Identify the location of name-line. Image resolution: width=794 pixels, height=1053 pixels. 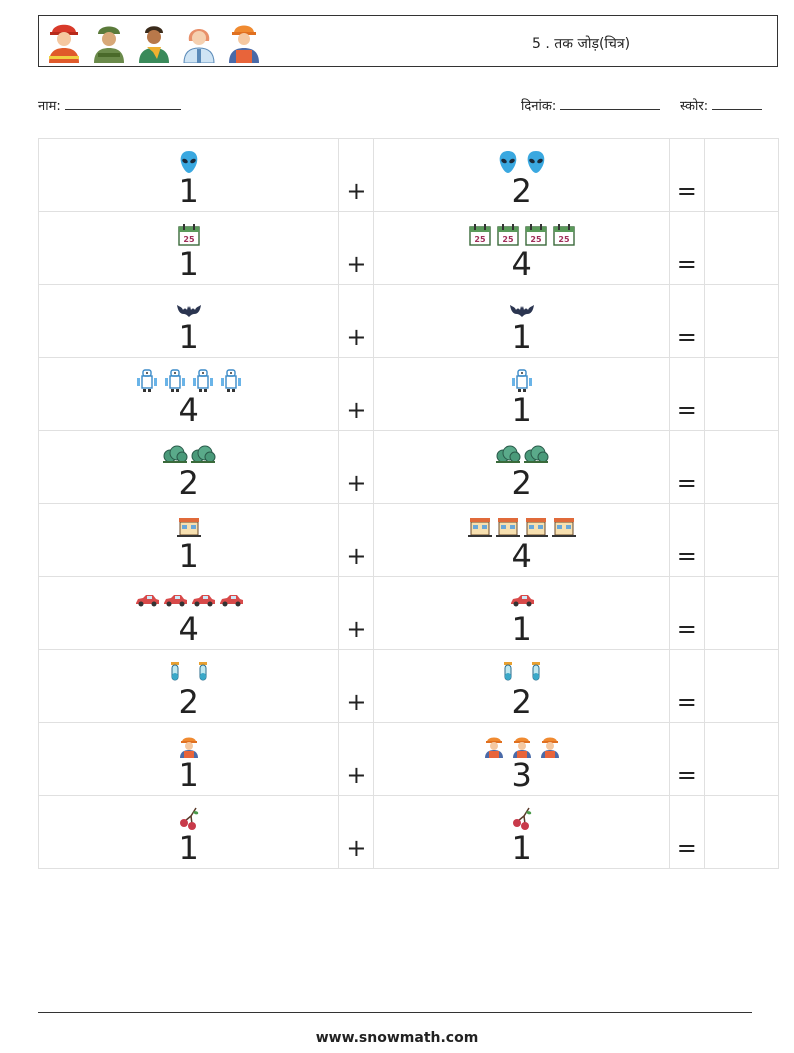
(122, 104).